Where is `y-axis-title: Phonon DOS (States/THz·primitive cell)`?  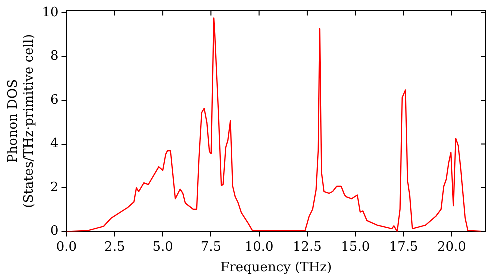
y-axis-title: Phonon DOS (States/THz·primitive cell) is located at coordinates (21, 121).